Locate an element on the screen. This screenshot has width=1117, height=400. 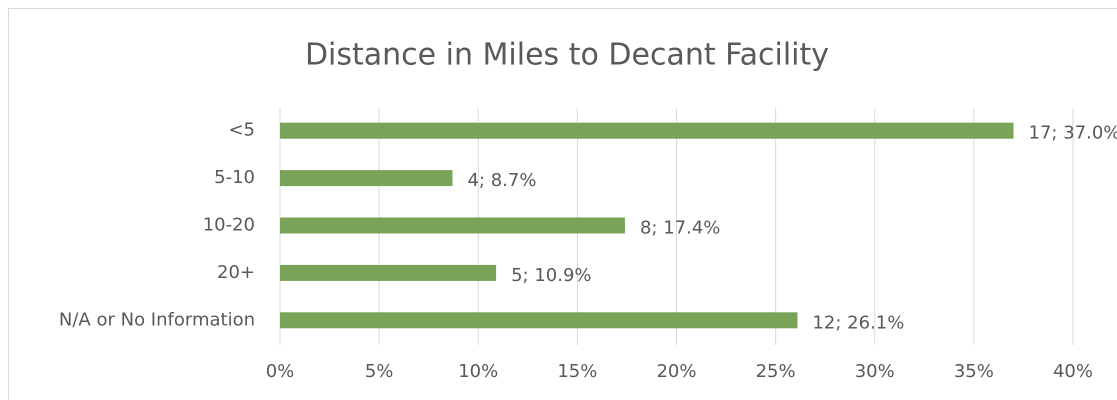
data-label: 12; 26.1% is located at coordinates (858, 322).